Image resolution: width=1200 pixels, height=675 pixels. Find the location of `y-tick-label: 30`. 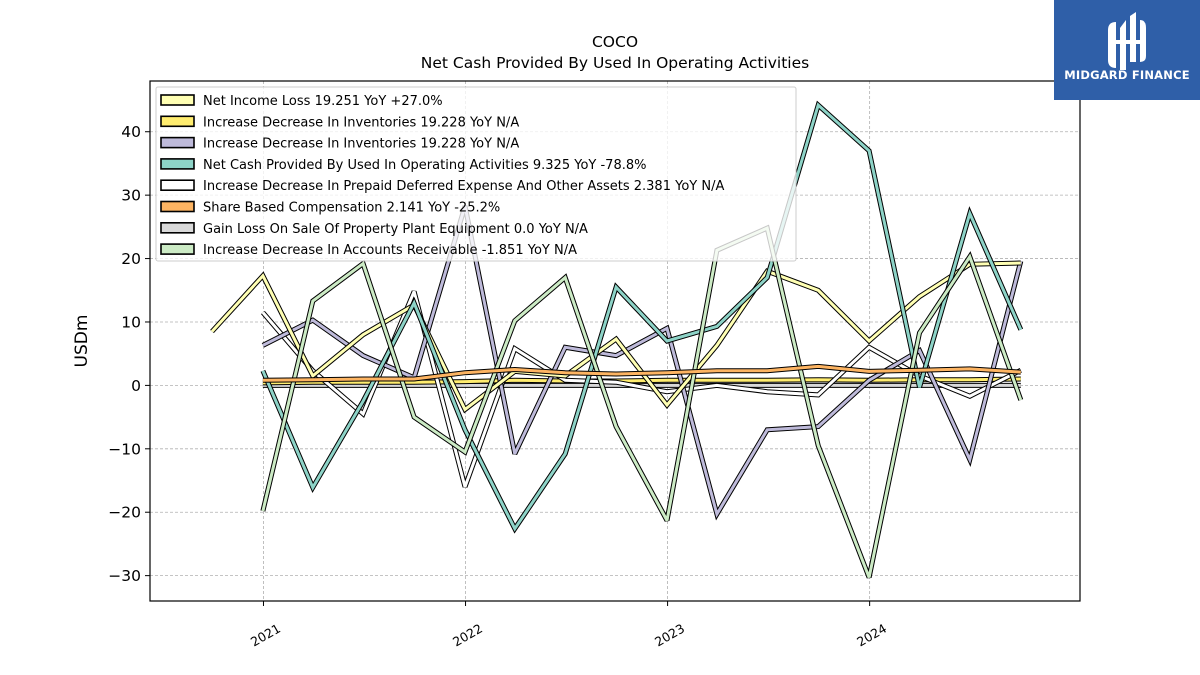

y-tick-label: 30 is located at coordinates (131, 196).